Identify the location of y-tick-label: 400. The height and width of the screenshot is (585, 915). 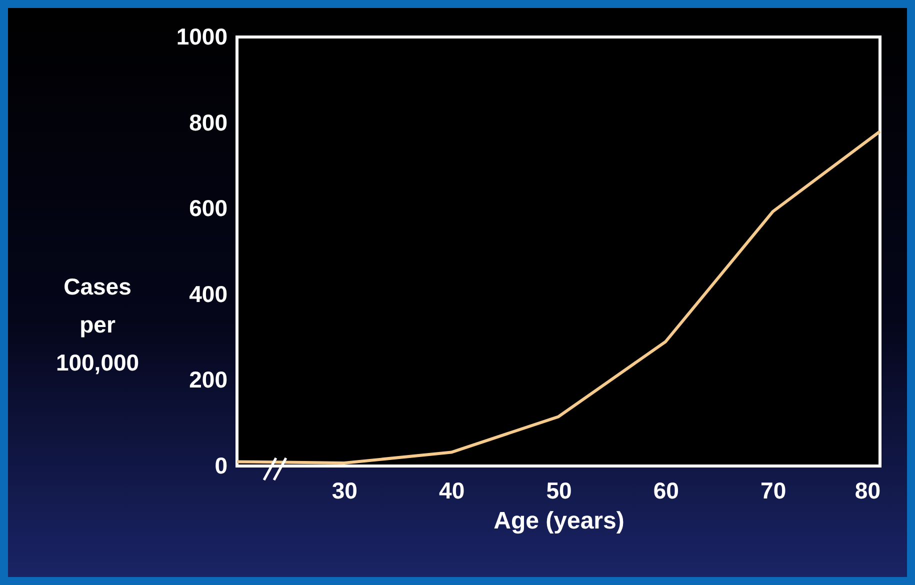
(208, 293).